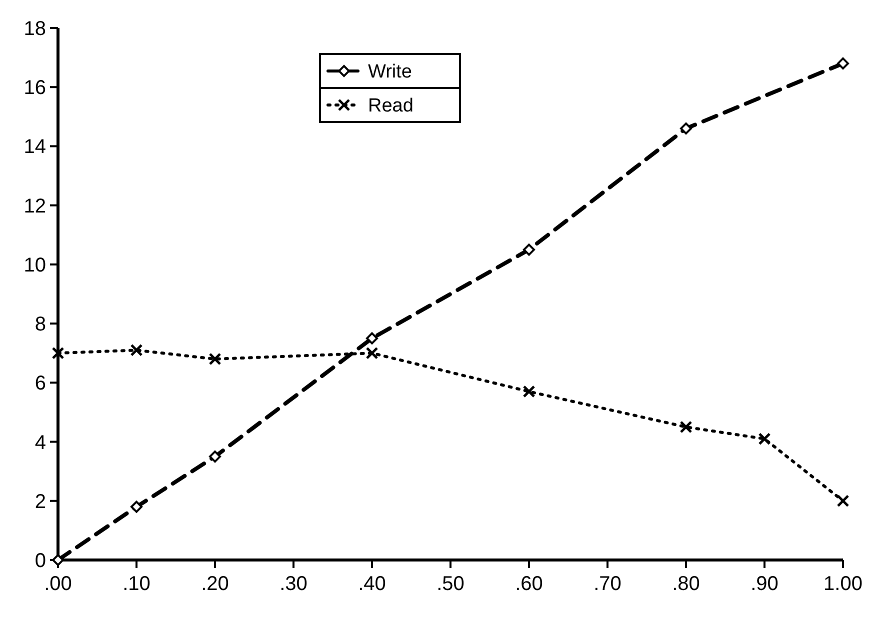 Image resolution: width=881 pixels, height=619 pixels. Describe the element at coordinates (450, 584) in the screenshot. I see `x-tick-label: .50` at that location.